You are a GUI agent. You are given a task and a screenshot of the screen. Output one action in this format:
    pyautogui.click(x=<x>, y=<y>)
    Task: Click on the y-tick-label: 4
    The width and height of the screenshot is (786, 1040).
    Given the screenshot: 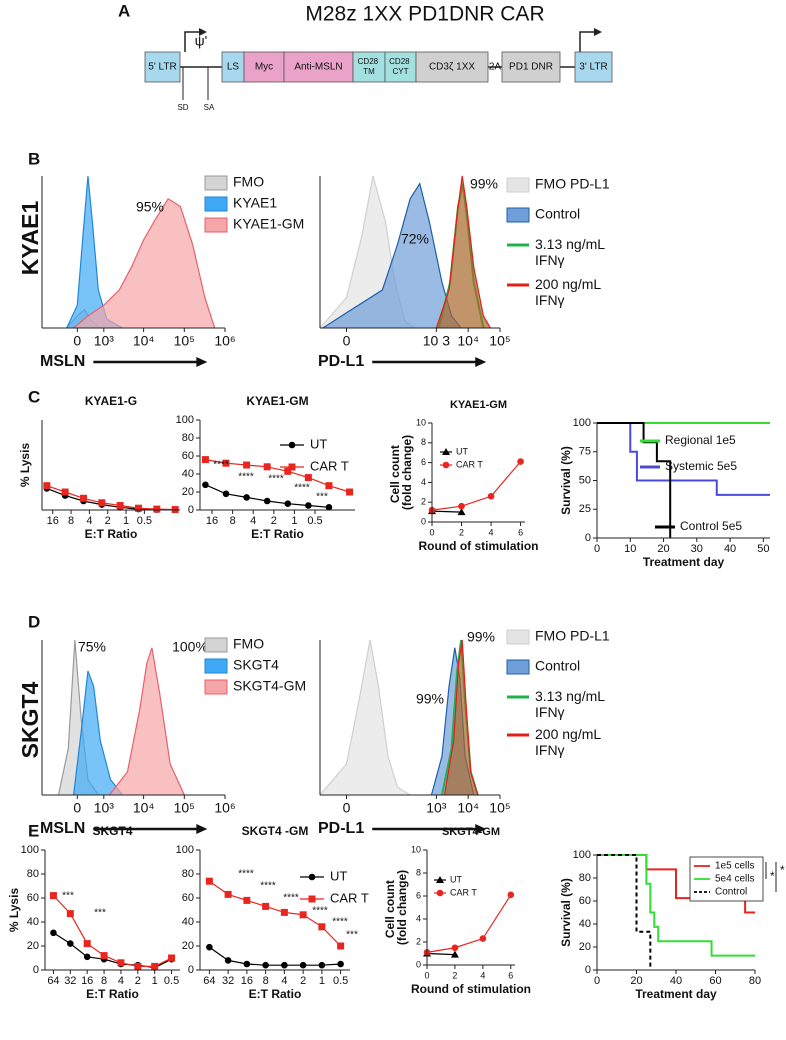 What is the action you would take?
    pyautogui.click(x=423, y=482)
    